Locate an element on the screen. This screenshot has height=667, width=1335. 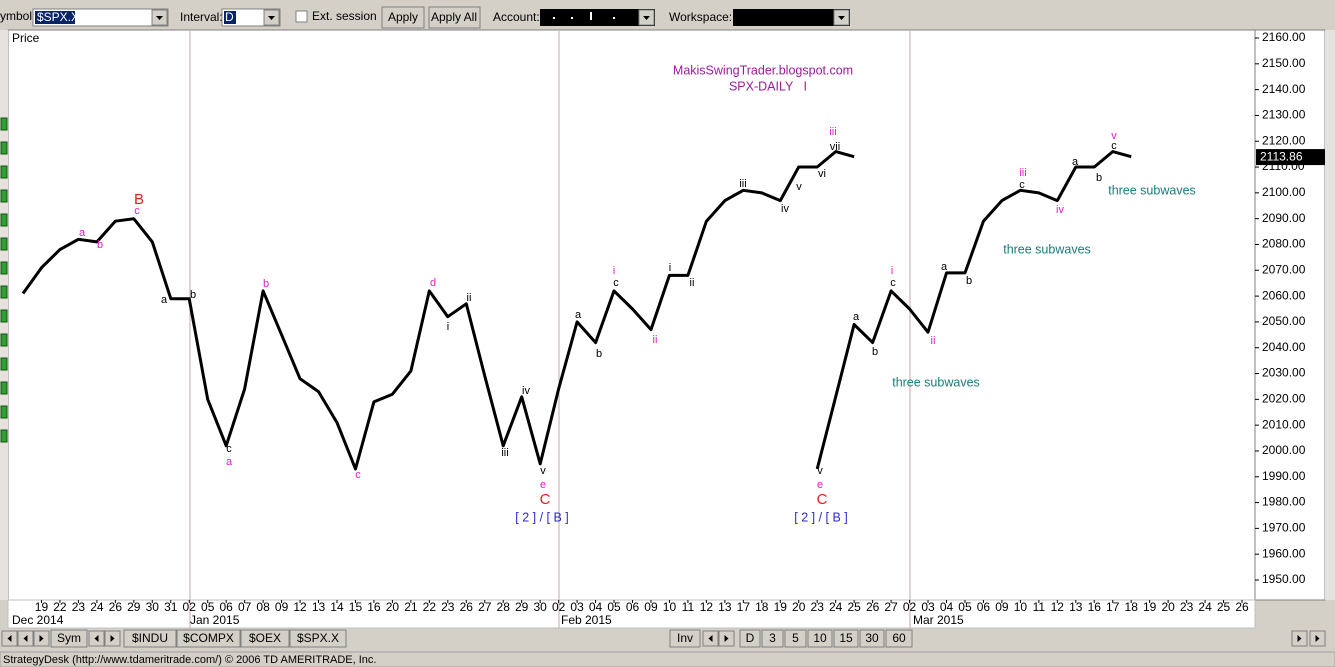
wave-annotation: e is located at coordinates (543, 485).